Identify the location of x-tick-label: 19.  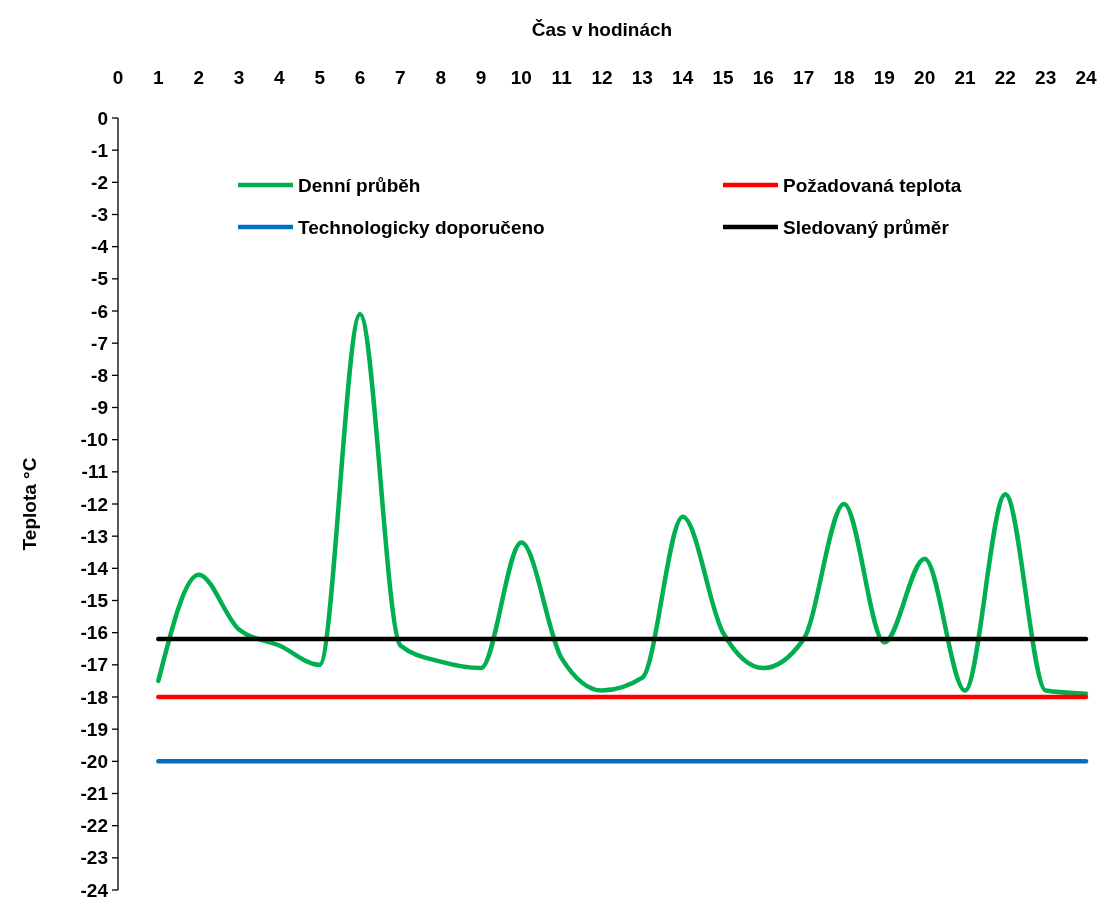
(884, 77).